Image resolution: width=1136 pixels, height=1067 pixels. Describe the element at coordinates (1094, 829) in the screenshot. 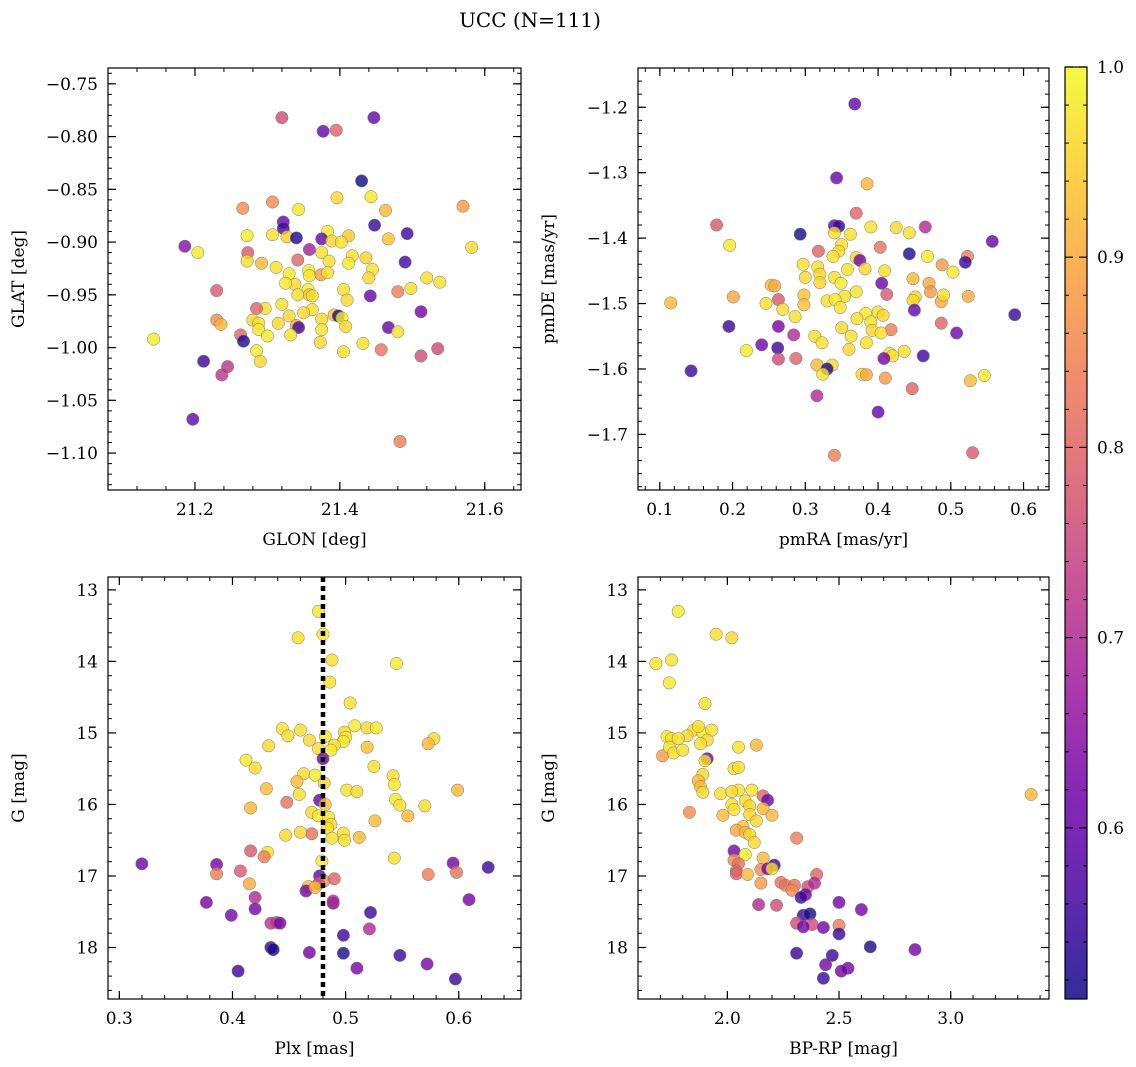

I see `colorbar-tick: 0.6` at that location.